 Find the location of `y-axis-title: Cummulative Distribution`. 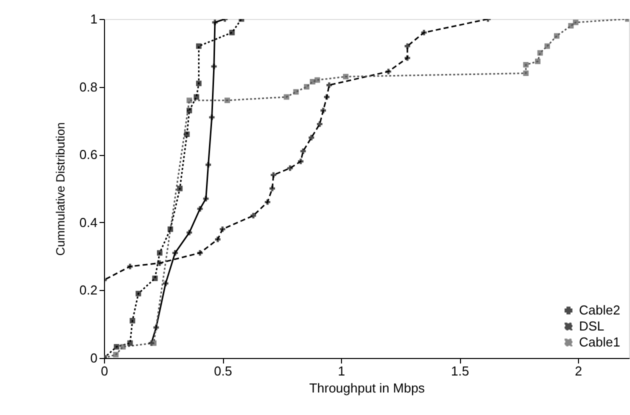

y-axis-title: Cummulative Distribution is located at coordinates (60, 189).